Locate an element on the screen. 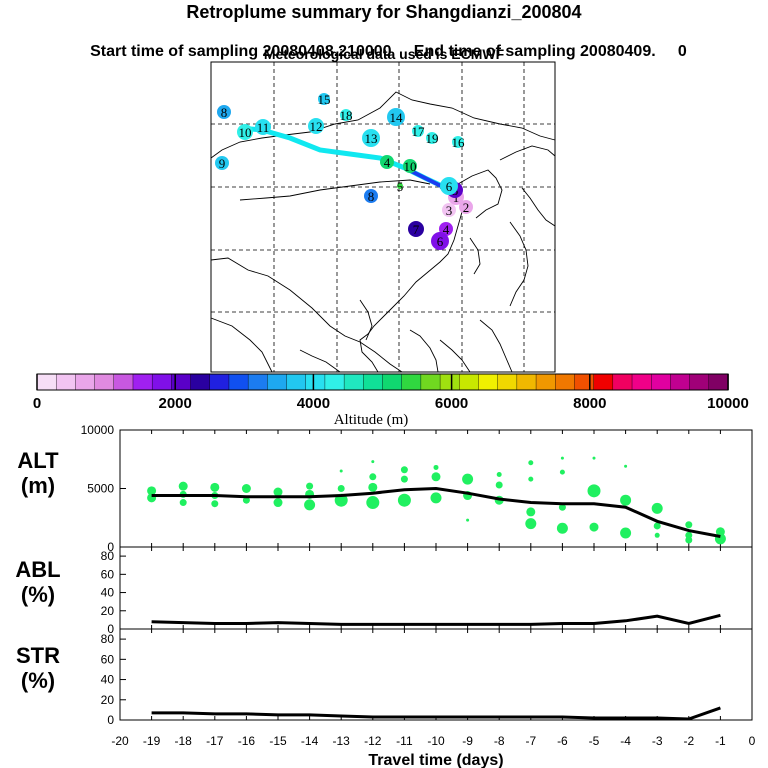 The image size is (768, 768). x-tick-label: -6 is located at coordinates (562, 741).